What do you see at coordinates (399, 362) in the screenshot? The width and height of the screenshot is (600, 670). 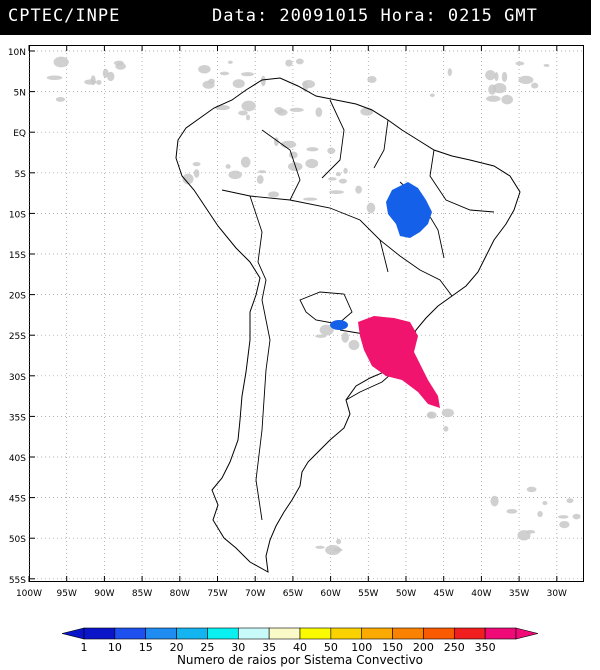 I see `convective-system-magenta` at bounding box center [399, 362].